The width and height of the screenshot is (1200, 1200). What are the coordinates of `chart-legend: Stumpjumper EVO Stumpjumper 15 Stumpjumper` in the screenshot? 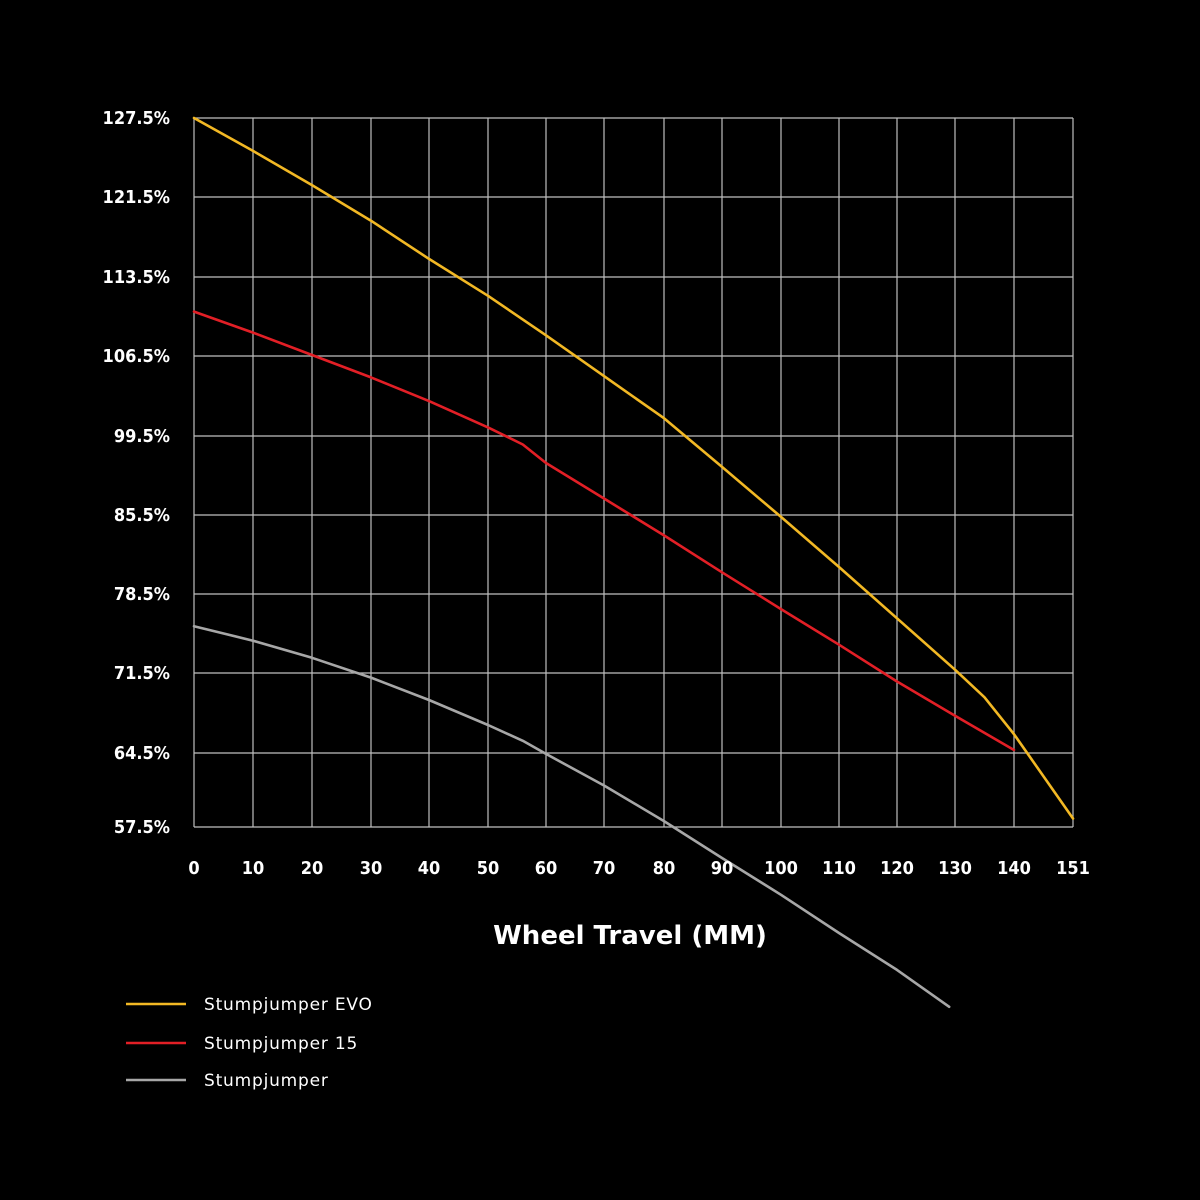 It's located at (249, 1043).